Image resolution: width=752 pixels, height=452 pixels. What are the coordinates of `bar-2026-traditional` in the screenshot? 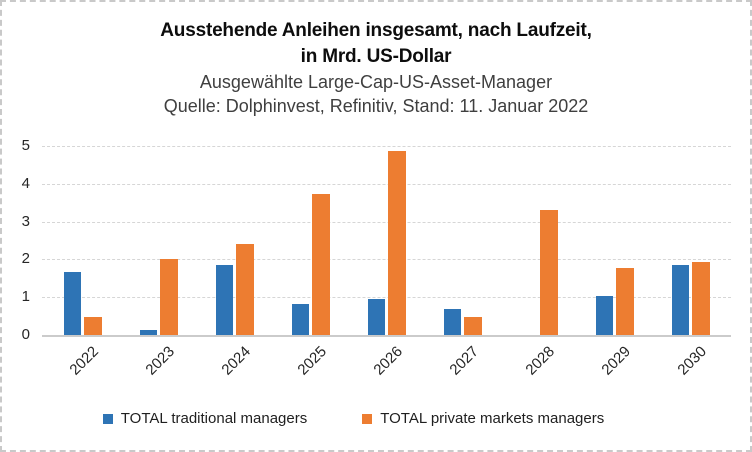 It's located at (376, 317).